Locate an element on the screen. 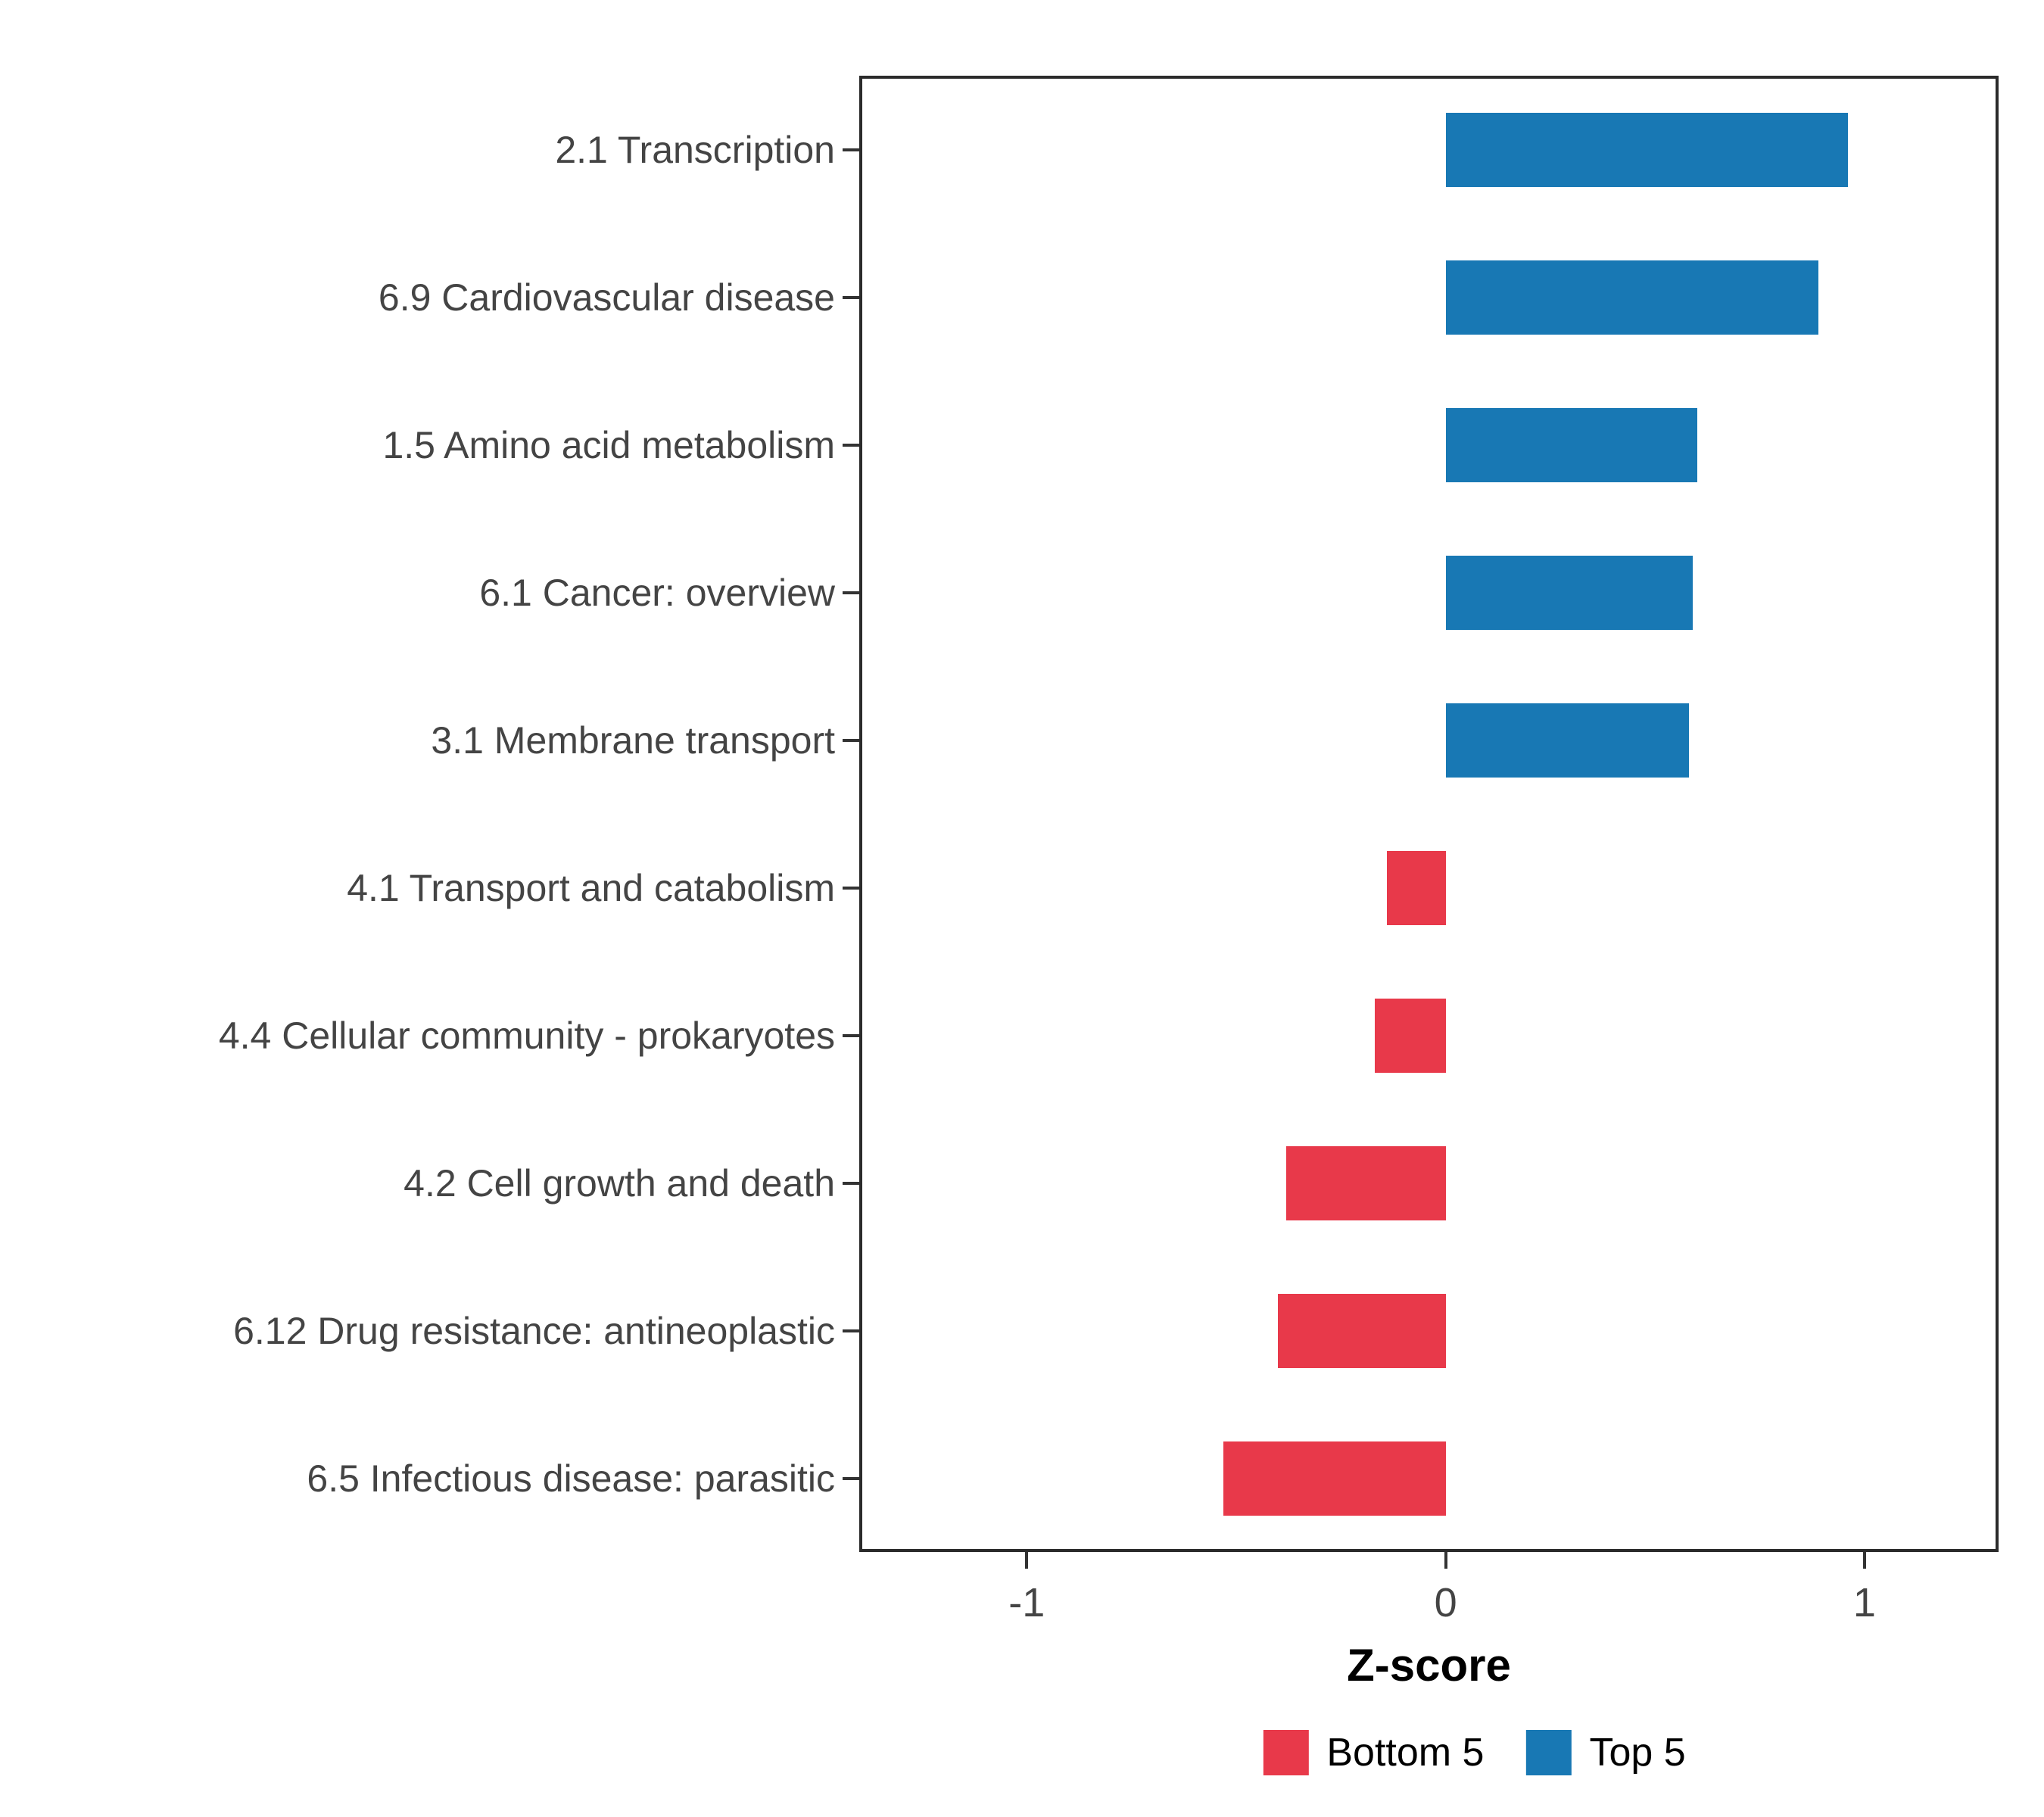 This screenshot has width=2044, height=1817. x-tick-label-1: -1 is located at coordinates (1026, 1602).